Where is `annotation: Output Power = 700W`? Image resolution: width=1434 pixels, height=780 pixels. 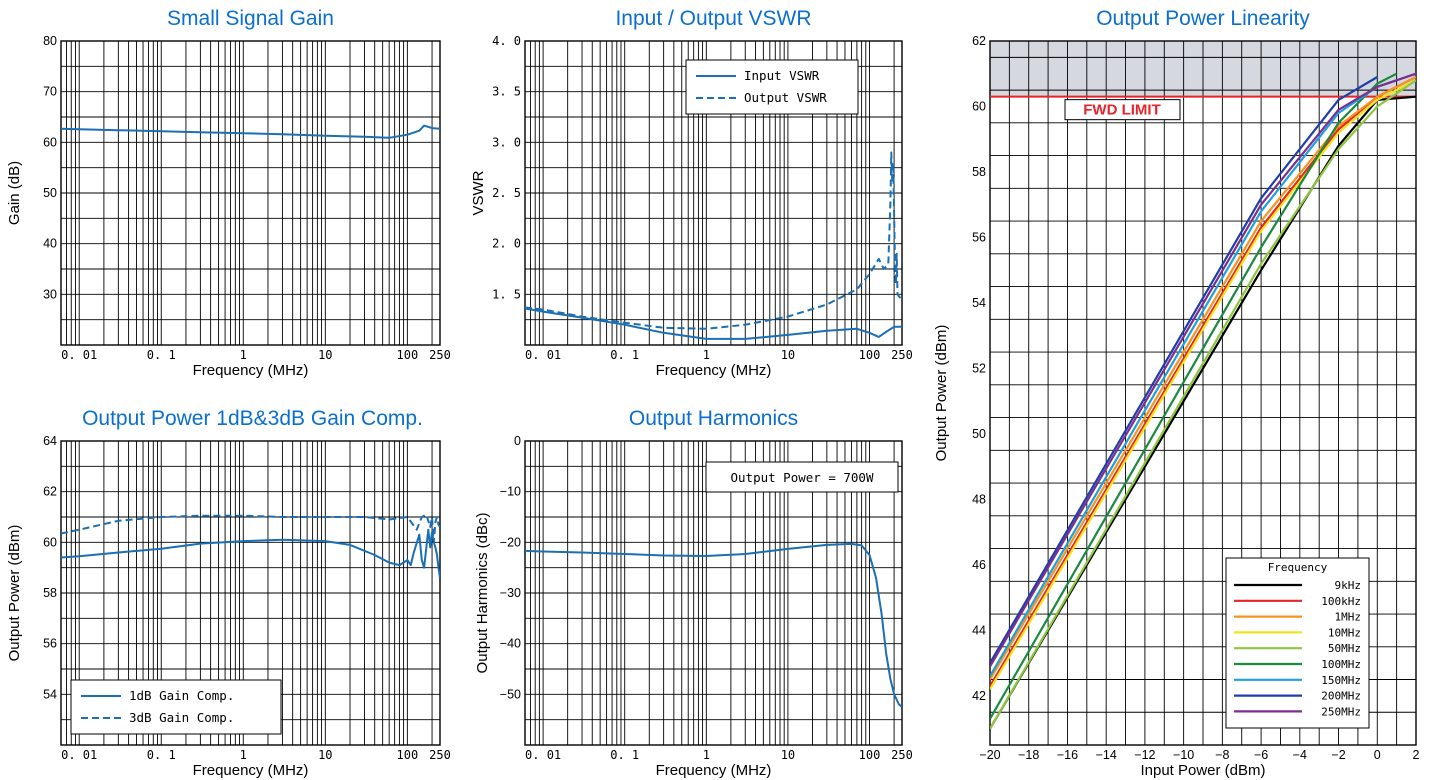 annotation: Output Power = 700W is located at coordinates (802, 477).